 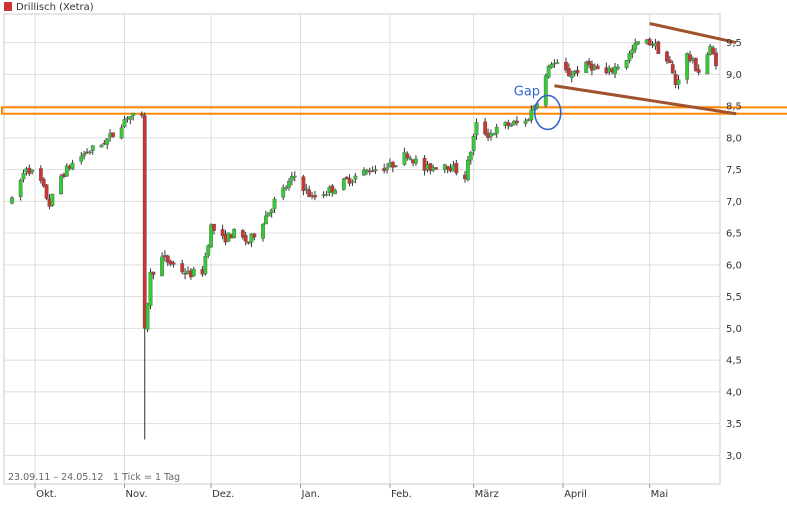 I want to click on x-axis: Okt. Nov. Dez. Jan. Feb. März April Mai, so click(x=351, y=492).